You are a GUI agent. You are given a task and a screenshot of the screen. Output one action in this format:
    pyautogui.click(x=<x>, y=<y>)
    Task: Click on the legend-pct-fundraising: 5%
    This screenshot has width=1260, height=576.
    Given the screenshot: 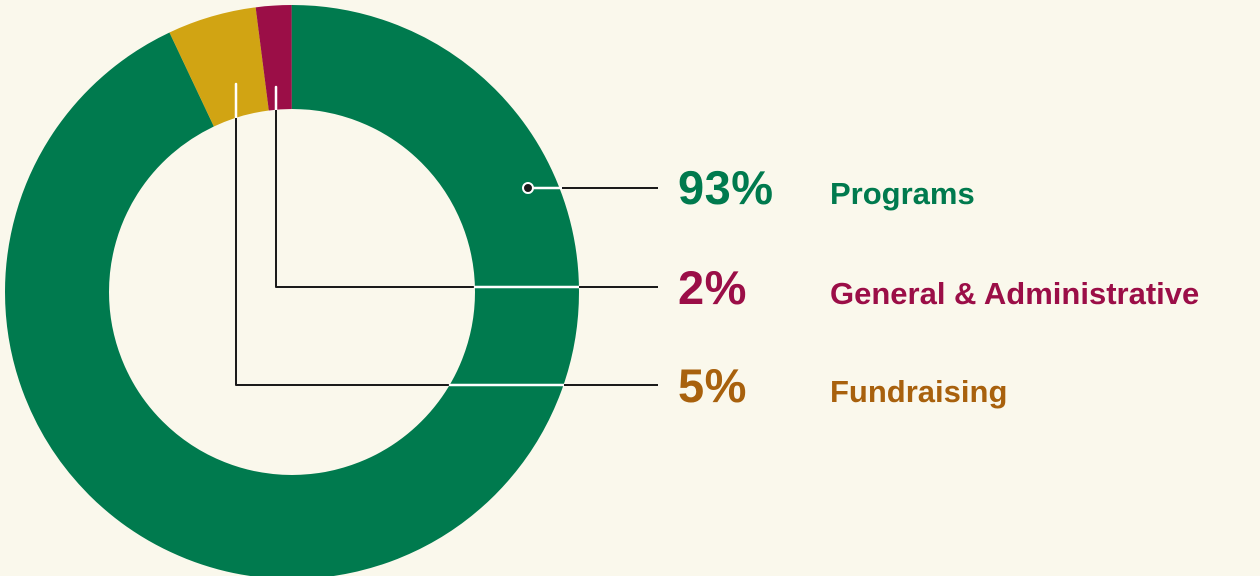 What is the action you would take?
    pyautogui.click(x=712, y=385)
    